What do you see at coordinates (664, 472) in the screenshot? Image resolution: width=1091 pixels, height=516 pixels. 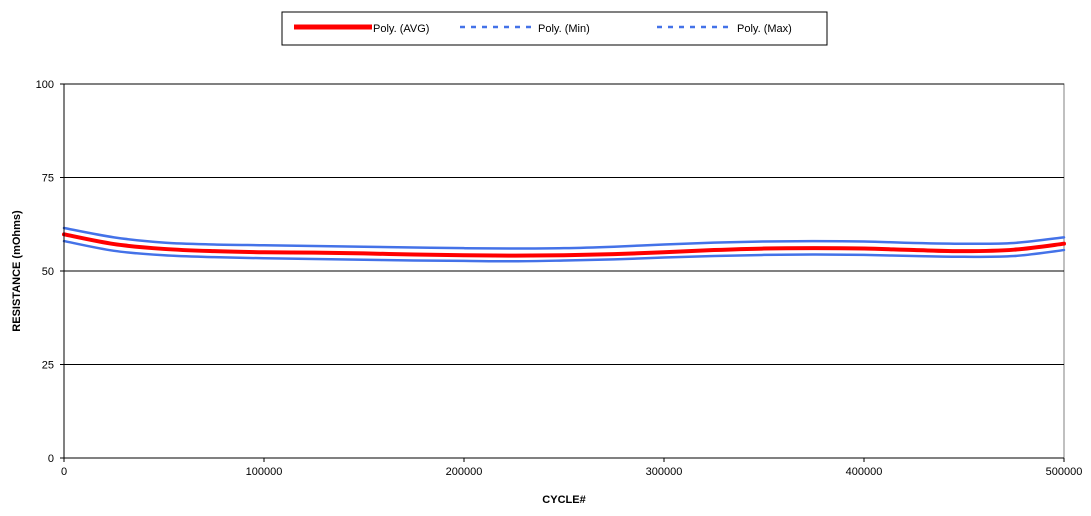 I see `x-tick-label-3: 300000` at bounding box center [664, 472].